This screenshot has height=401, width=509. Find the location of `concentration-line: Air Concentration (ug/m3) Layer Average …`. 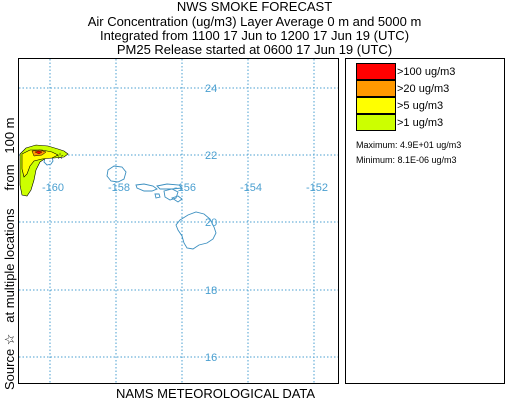

concentration-line: Air Concentration (ug/m3) Layer Average … is located at coordinates (254, 21).